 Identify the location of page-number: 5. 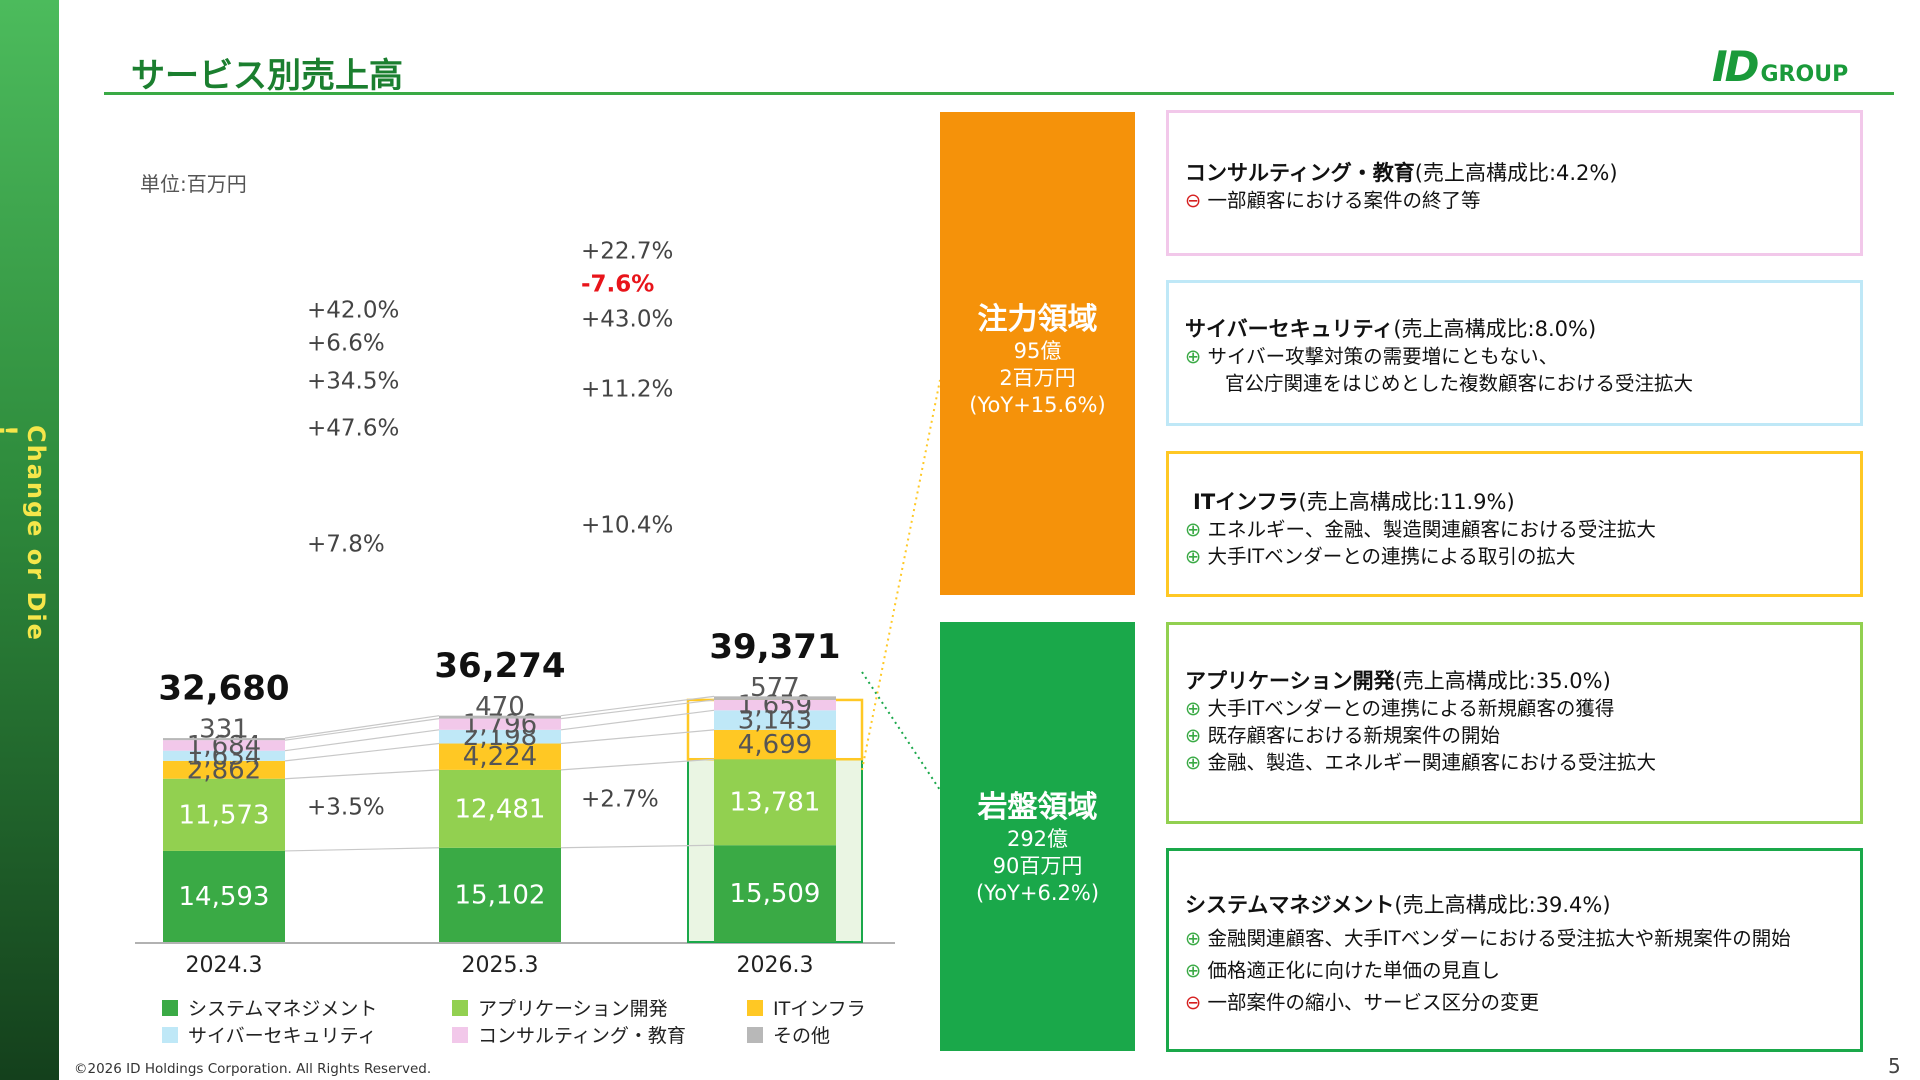
(1894, 1066).